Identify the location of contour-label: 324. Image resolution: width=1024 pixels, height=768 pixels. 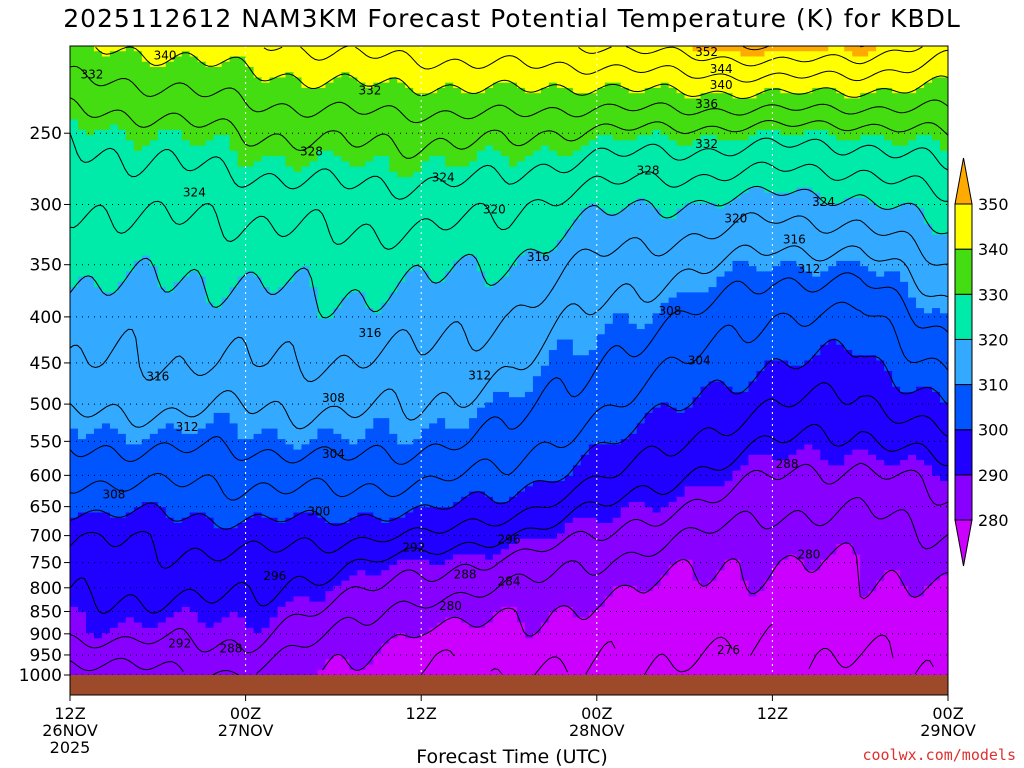
(823, 202).